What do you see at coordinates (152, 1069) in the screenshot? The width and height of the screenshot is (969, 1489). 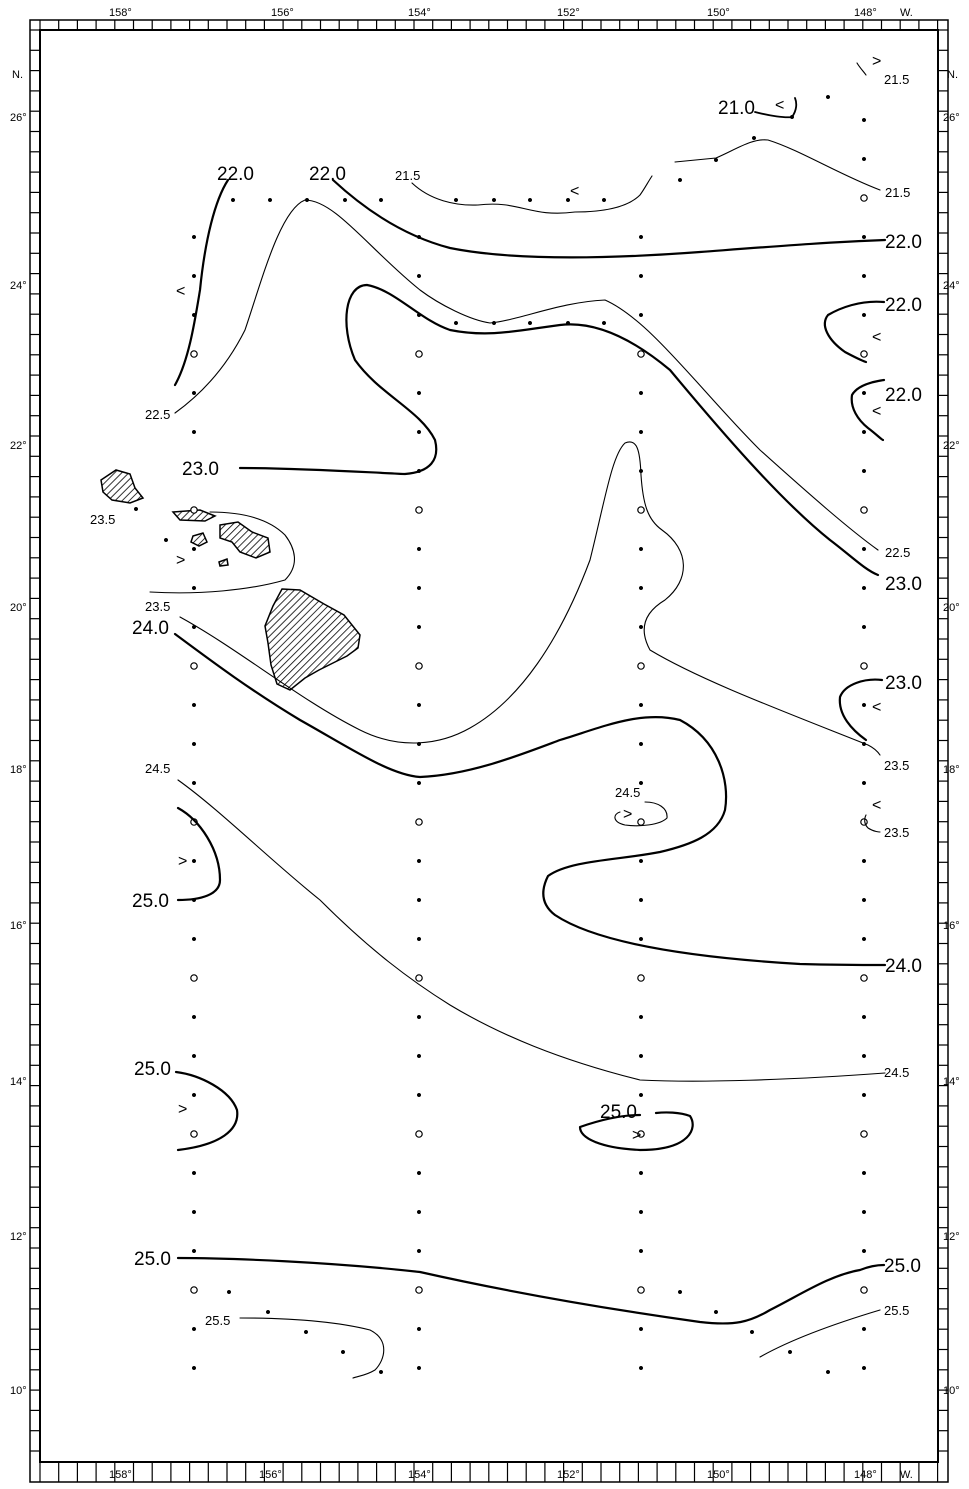 I see `label-25.0-left-b: 25.0` at bounding box center [152, 1069].